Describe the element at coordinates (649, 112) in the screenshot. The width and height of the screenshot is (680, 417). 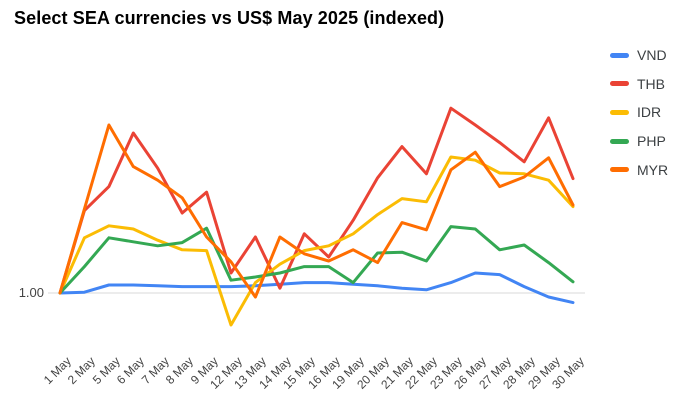
I see `legend-label-idr: IDR` at that location.